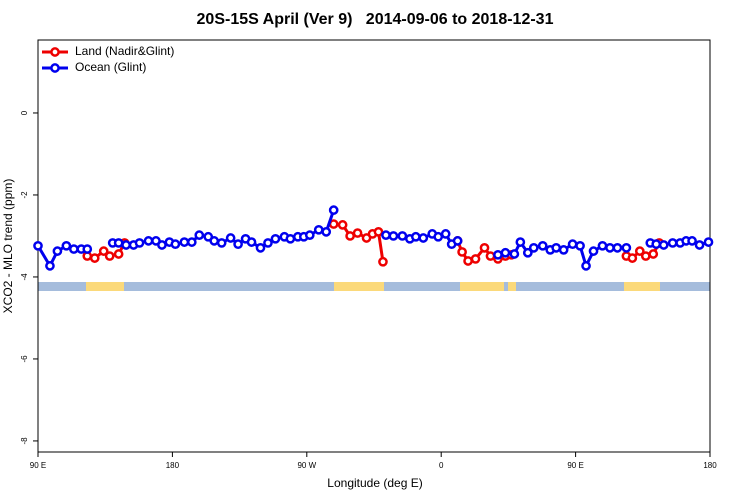 This screenshot has width=750, height=500. What do you see at coordinates (124, 51) in the screenshot?
I see `legend-label: Land (Nadir&Glint)` at bounding box center [124, 51].